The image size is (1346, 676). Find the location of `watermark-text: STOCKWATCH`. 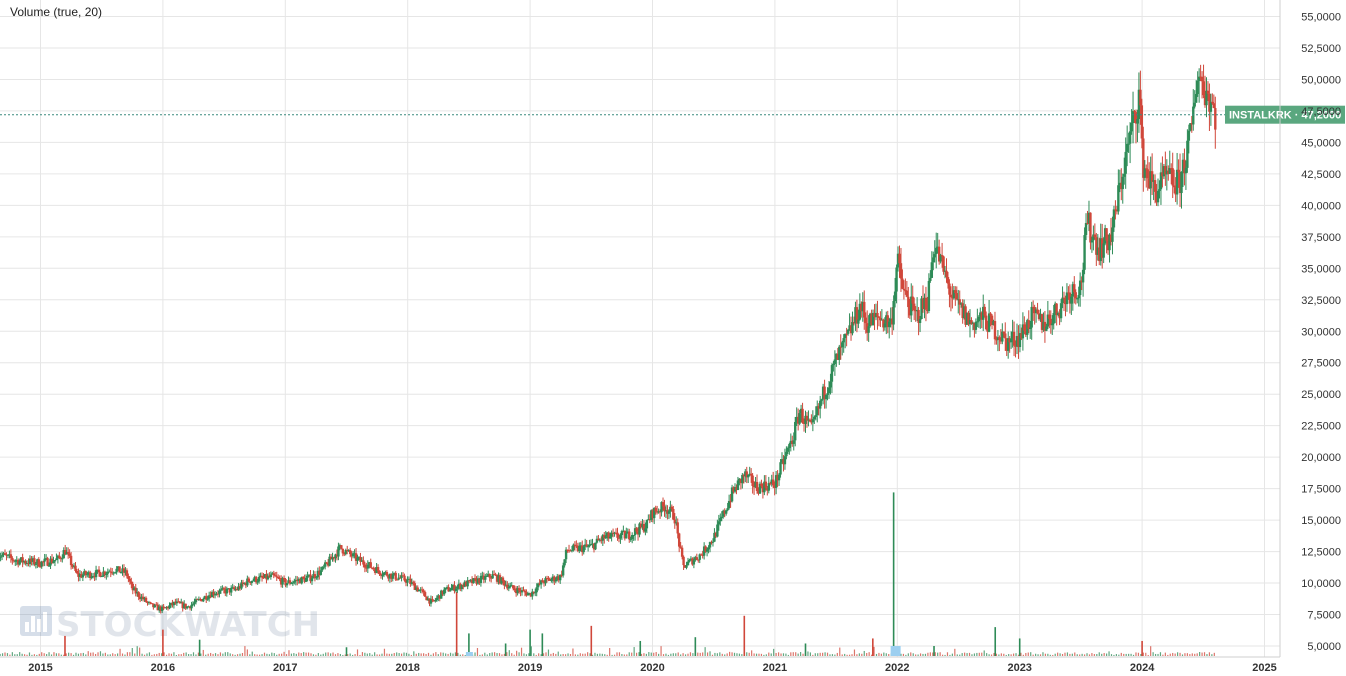

watermark-text: STOCKWATCH is located at coordinates (188, 625).